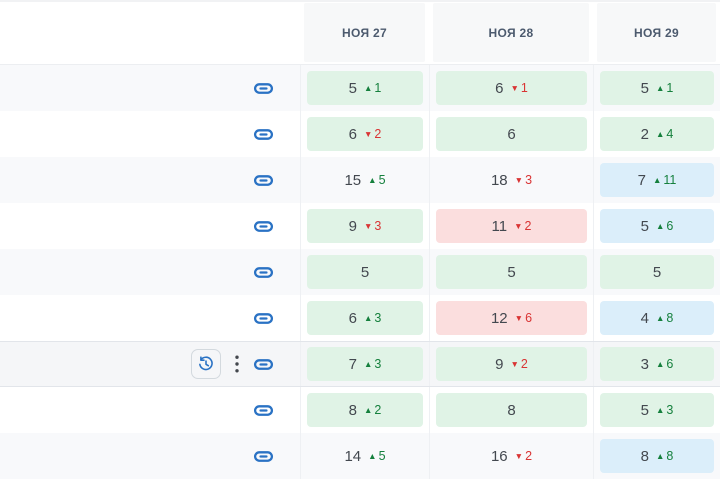 The height and width of the screenshot is (480, 720). I want to click on table-header: НОЯ 27 НОЯ 28 НОЯ 29, so click(360, 33).